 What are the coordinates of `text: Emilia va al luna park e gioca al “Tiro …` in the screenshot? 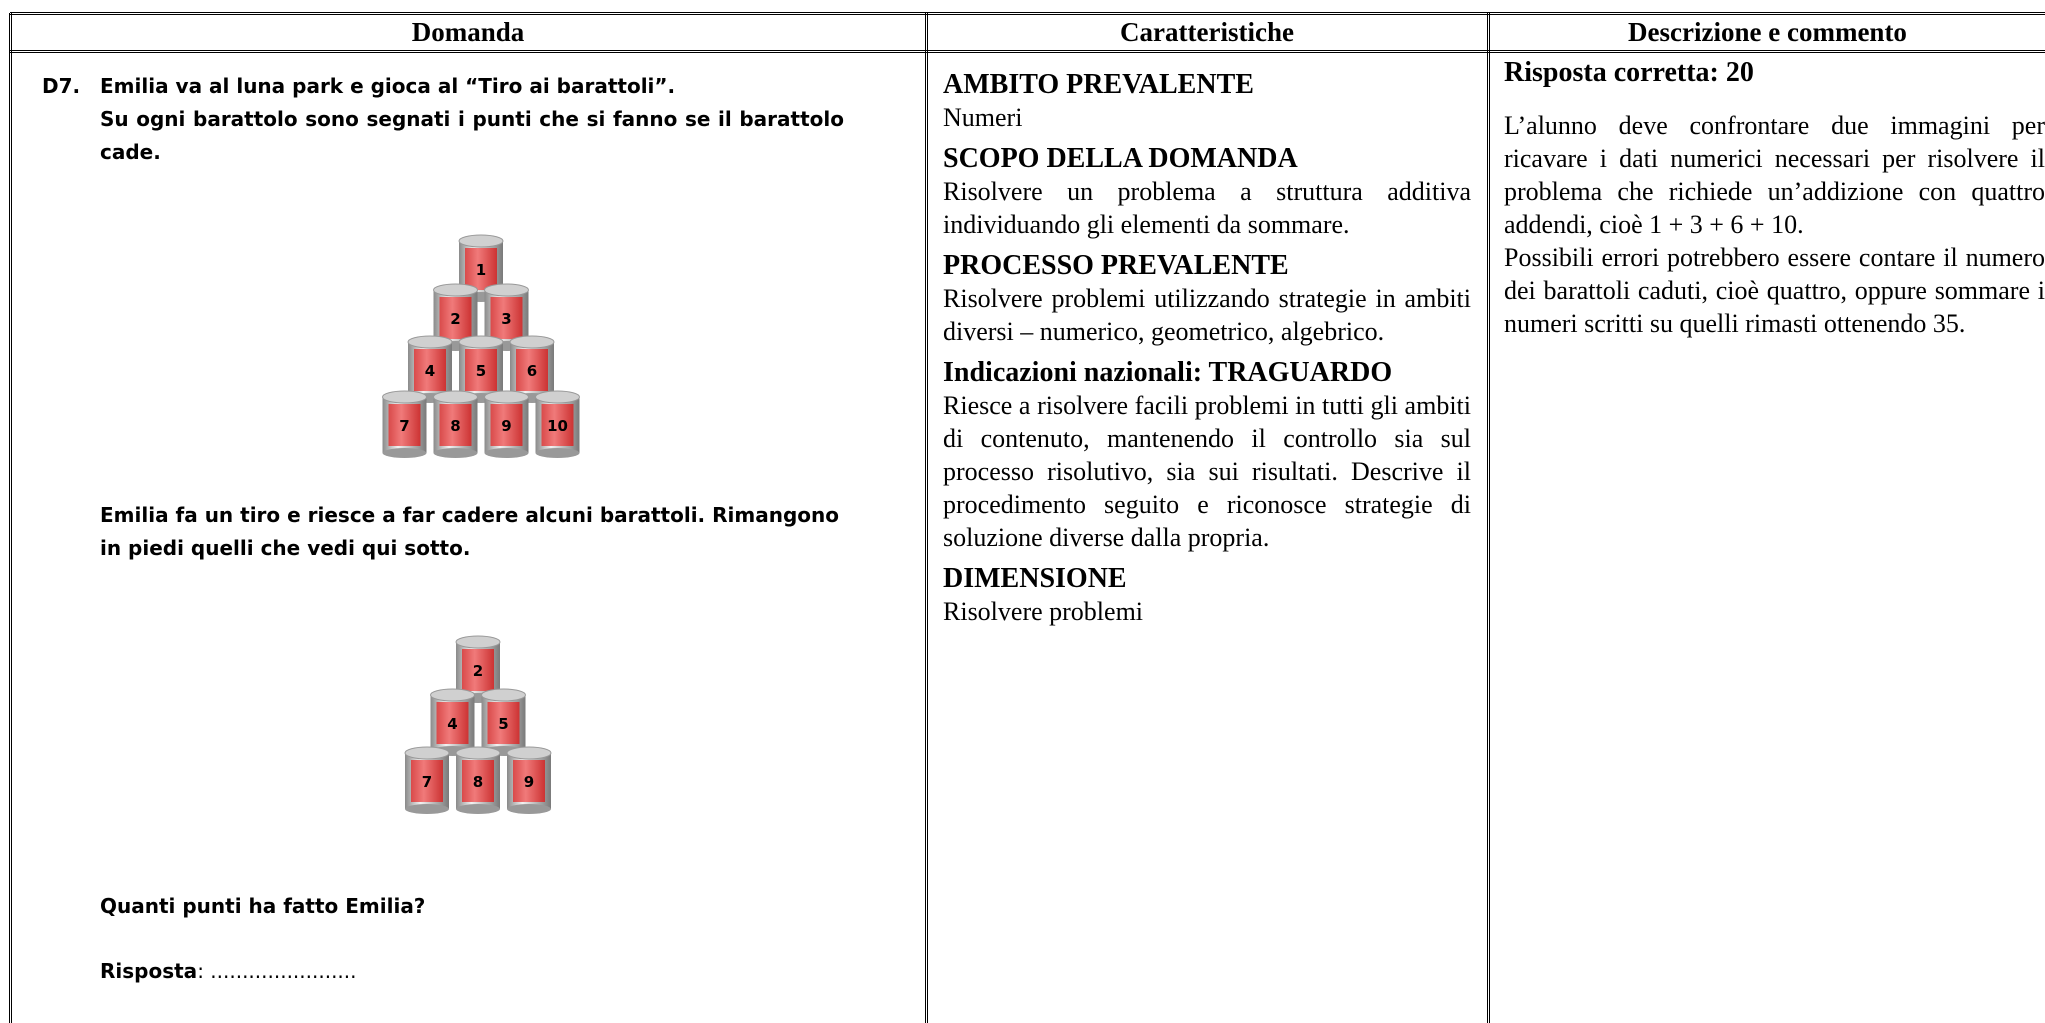 It's located at (388, 86).